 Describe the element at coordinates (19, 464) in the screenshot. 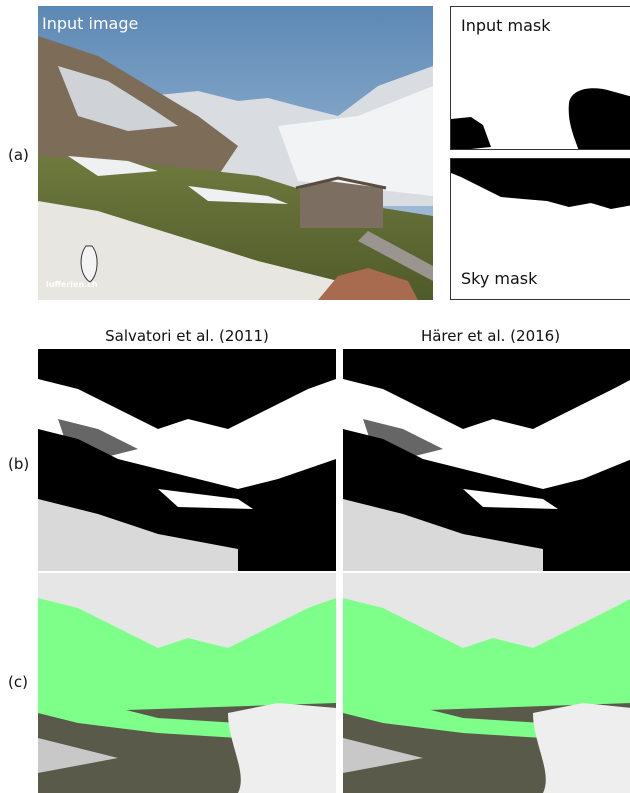

I see `row-label-b: (b)` at that location.